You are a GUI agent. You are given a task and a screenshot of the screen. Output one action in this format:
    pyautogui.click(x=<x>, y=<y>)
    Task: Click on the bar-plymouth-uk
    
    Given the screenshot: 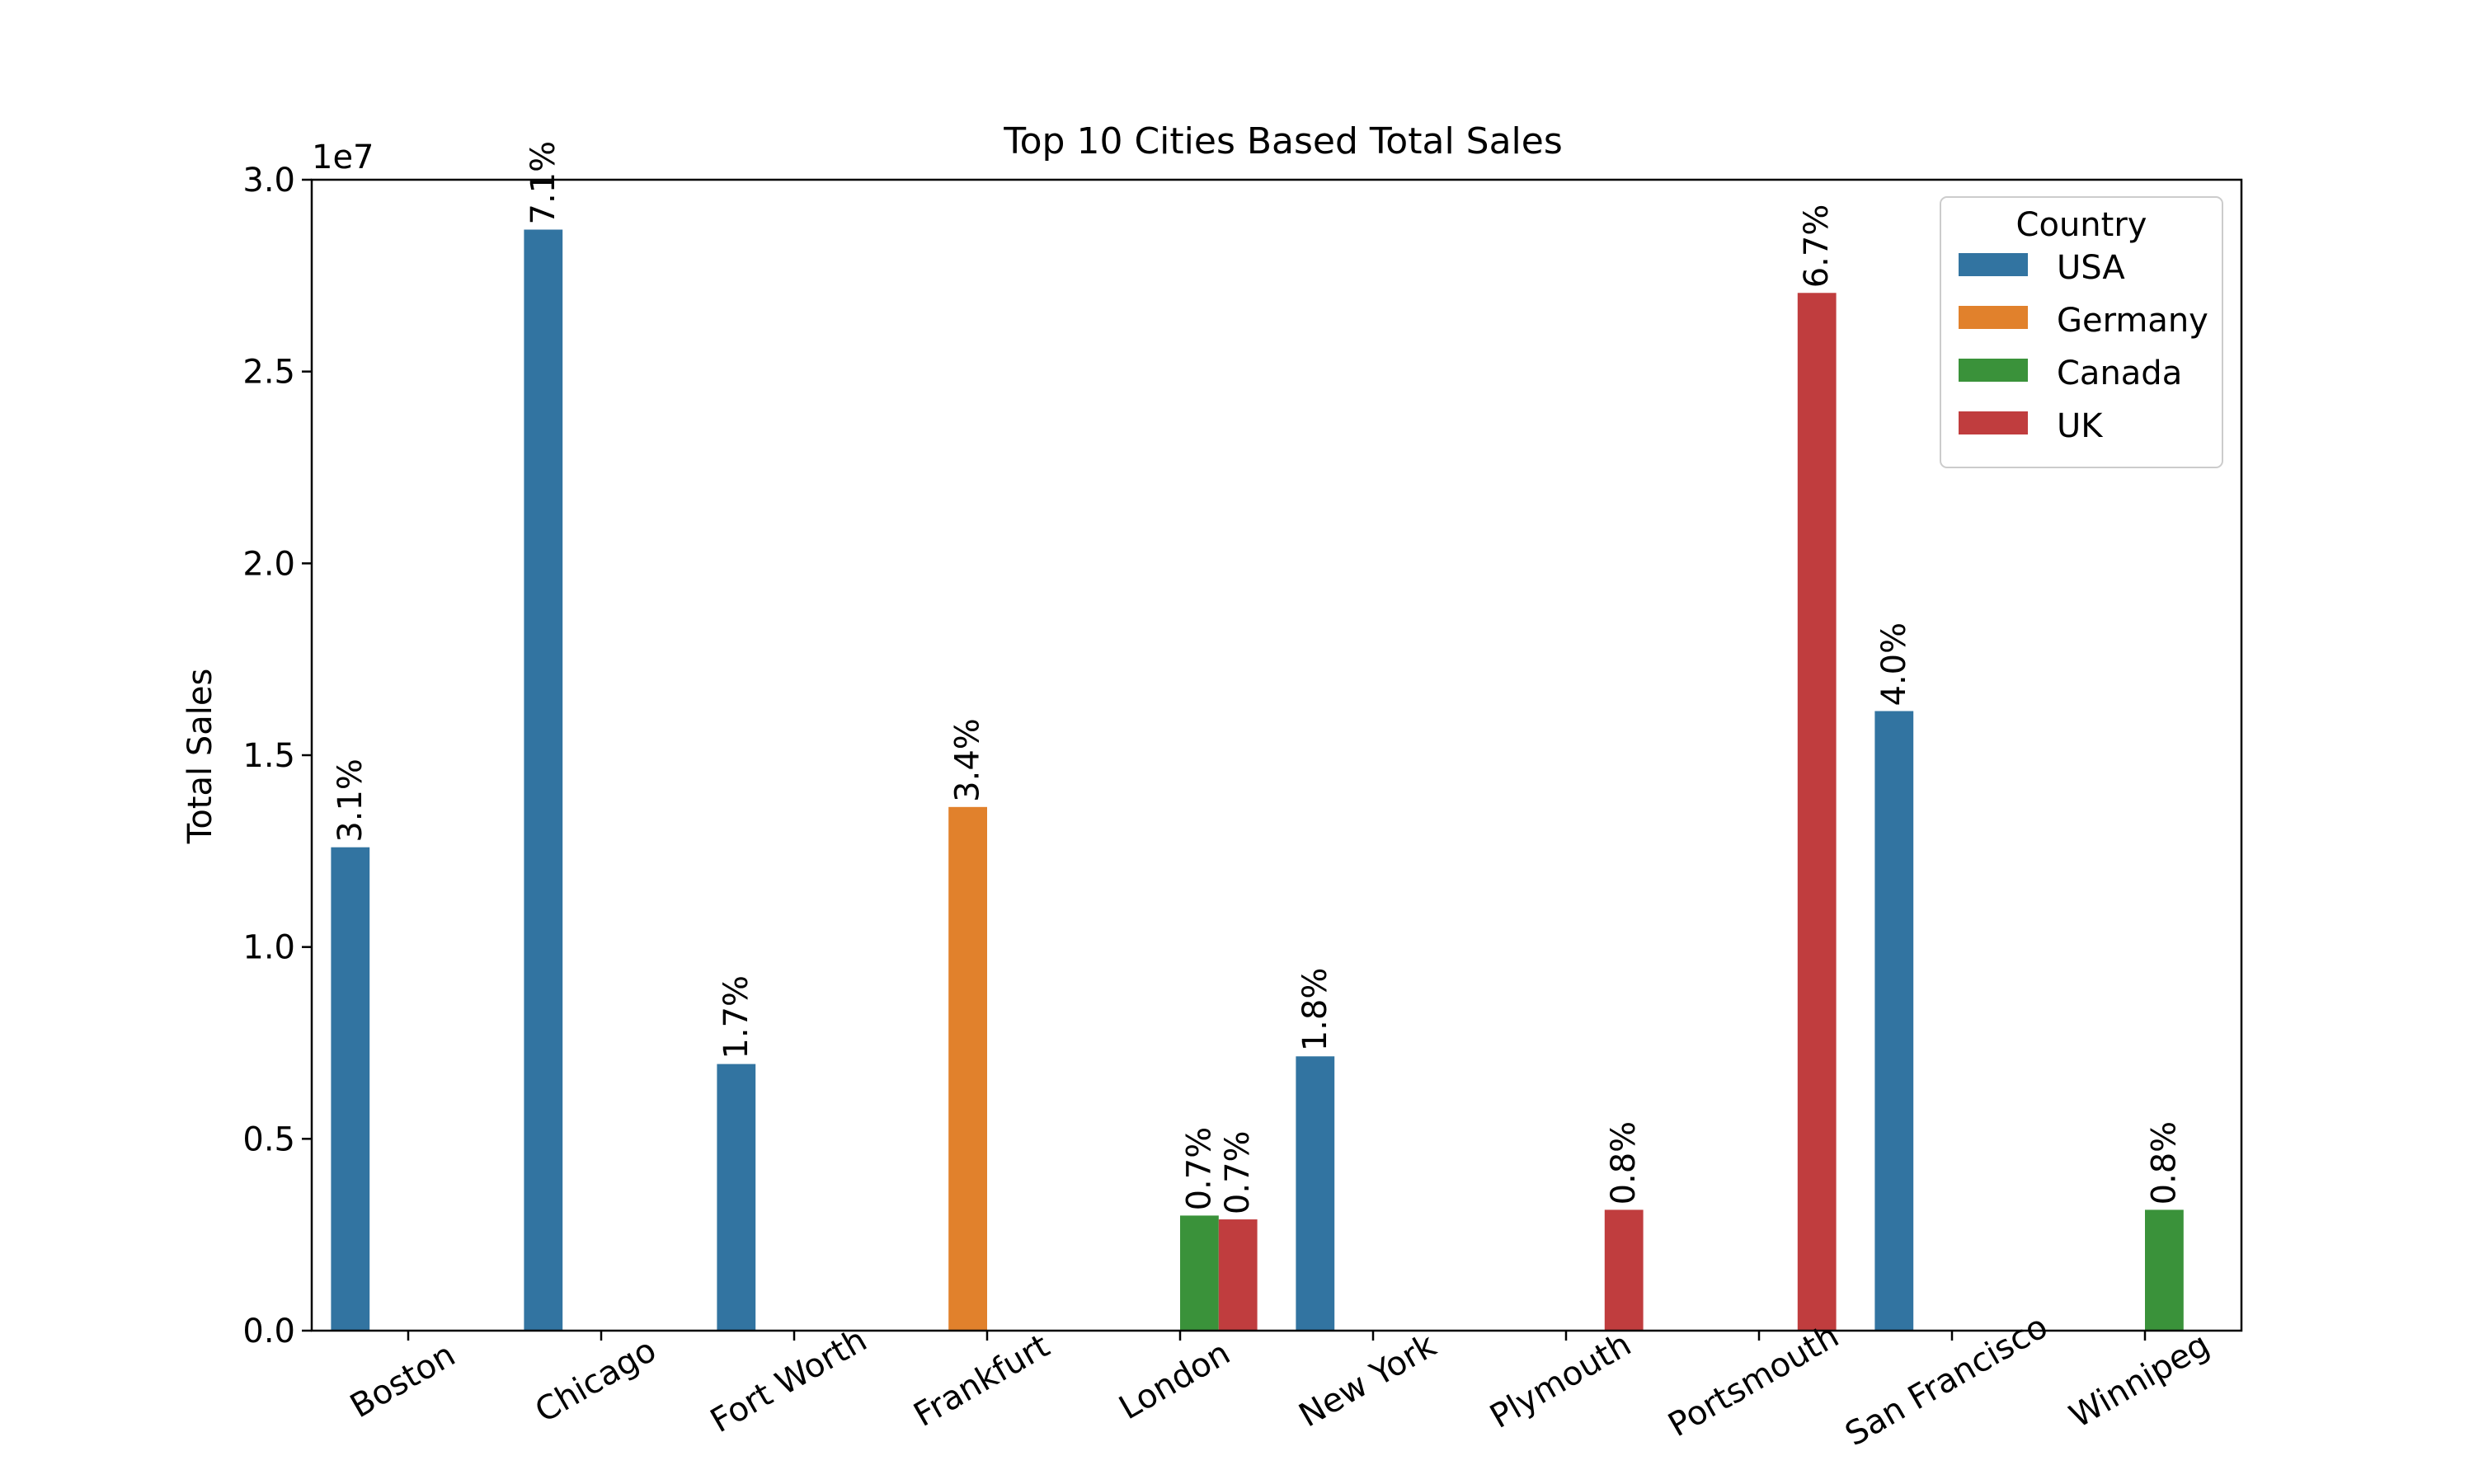 What is the action you would take?
    pyautogui.click(x=1624, y=1270)
    